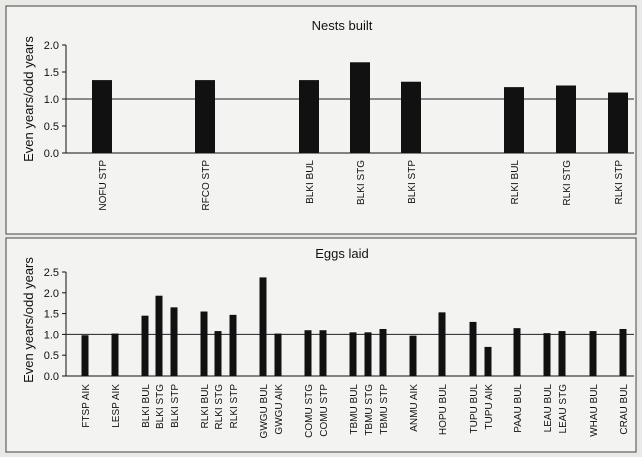 This screenshot has width=642, height=457. I want to click on x-tick-label: LESP AIK, so click(116, 406).